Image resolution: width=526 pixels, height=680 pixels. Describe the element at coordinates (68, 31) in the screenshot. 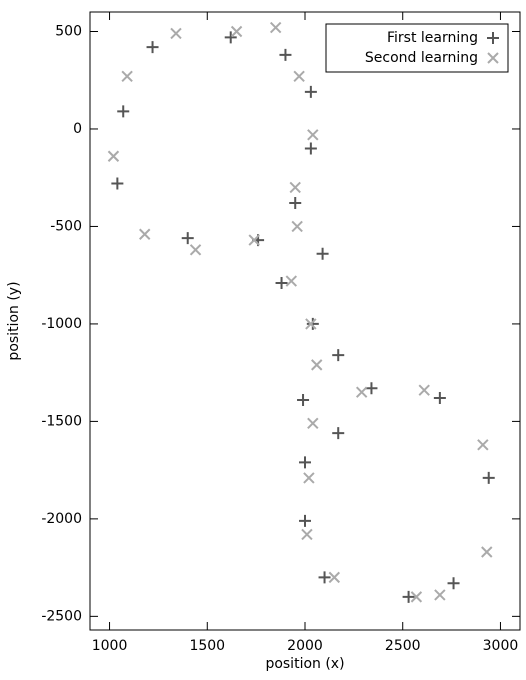

I see `y-tick-label: 500` at that location.